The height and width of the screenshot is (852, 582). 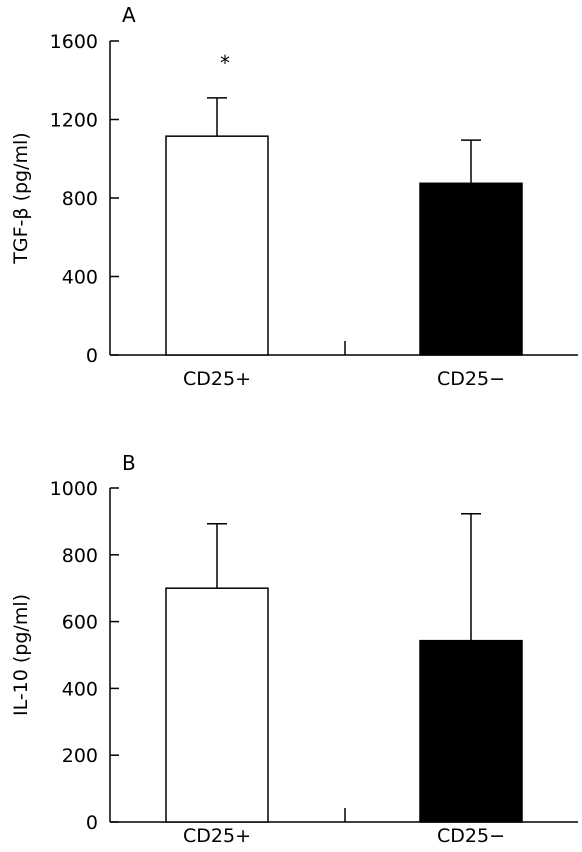 What do you see at coordinates (74, 121) in the screenshot?
I see `y-tick-label: 1200` at bounding box center [74, 121].